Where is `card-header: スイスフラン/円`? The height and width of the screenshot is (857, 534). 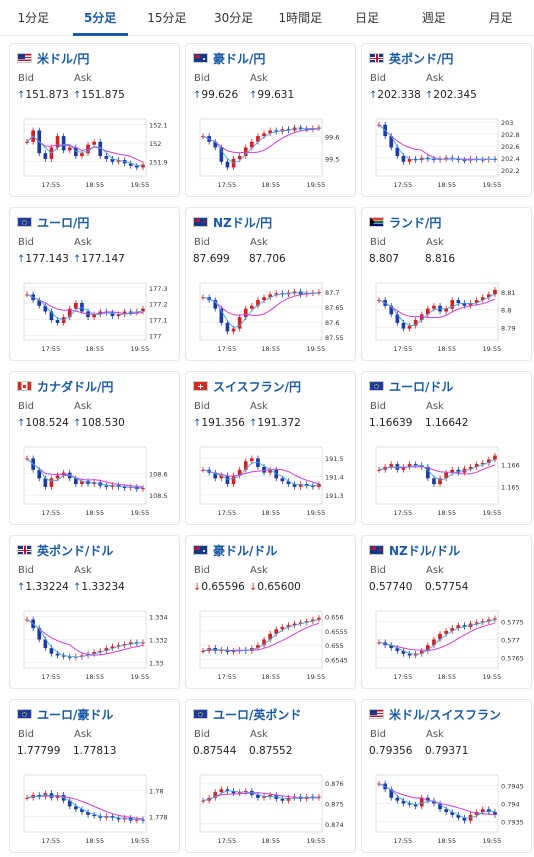 card-header: スイスフラン/円 is located at coordinates (247, 386).